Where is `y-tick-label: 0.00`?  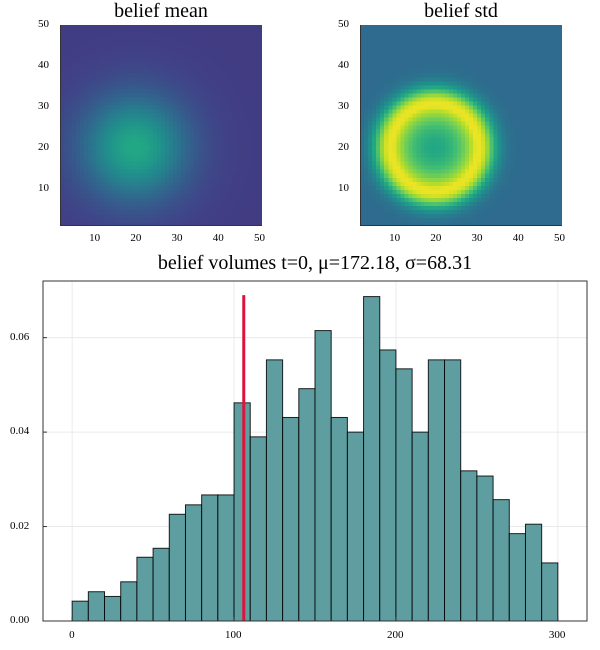 y-tick-label: 0.00 is located at coordinates (20, 620).